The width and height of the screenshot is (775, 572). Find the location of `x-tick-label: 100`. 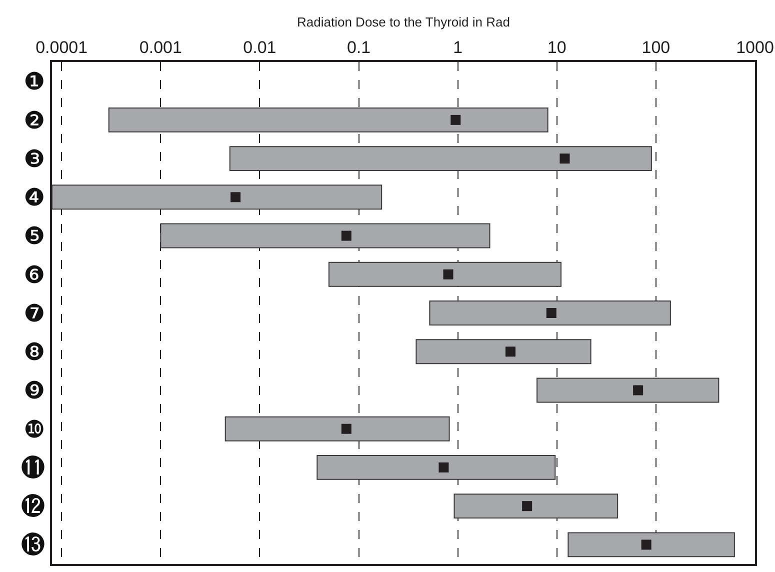

x-tick-label: 100 is located at coordinates (656, 48).